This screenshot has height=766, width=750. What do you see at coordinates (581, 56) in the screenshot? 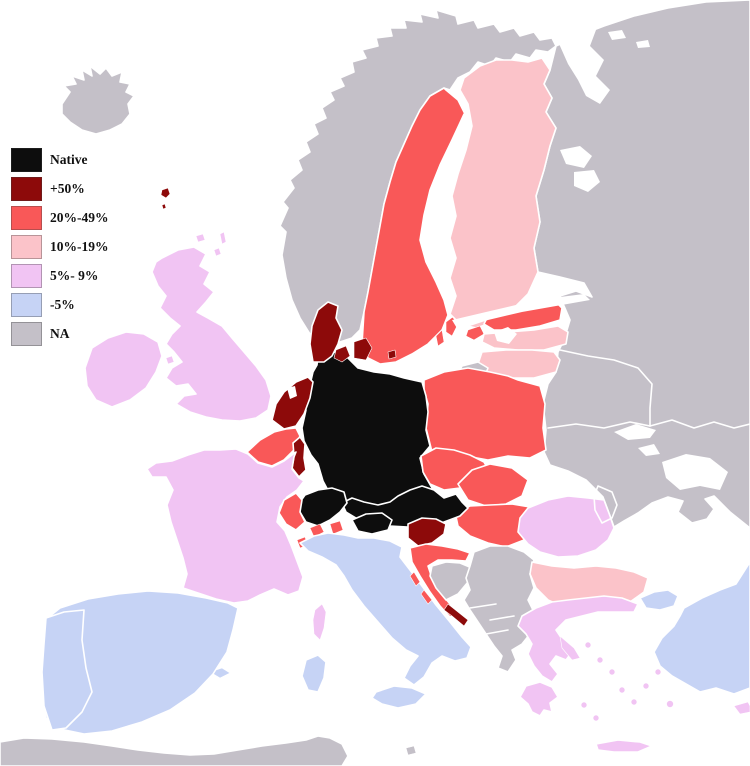
I see `white-sea` at bounding box center [581, 56].